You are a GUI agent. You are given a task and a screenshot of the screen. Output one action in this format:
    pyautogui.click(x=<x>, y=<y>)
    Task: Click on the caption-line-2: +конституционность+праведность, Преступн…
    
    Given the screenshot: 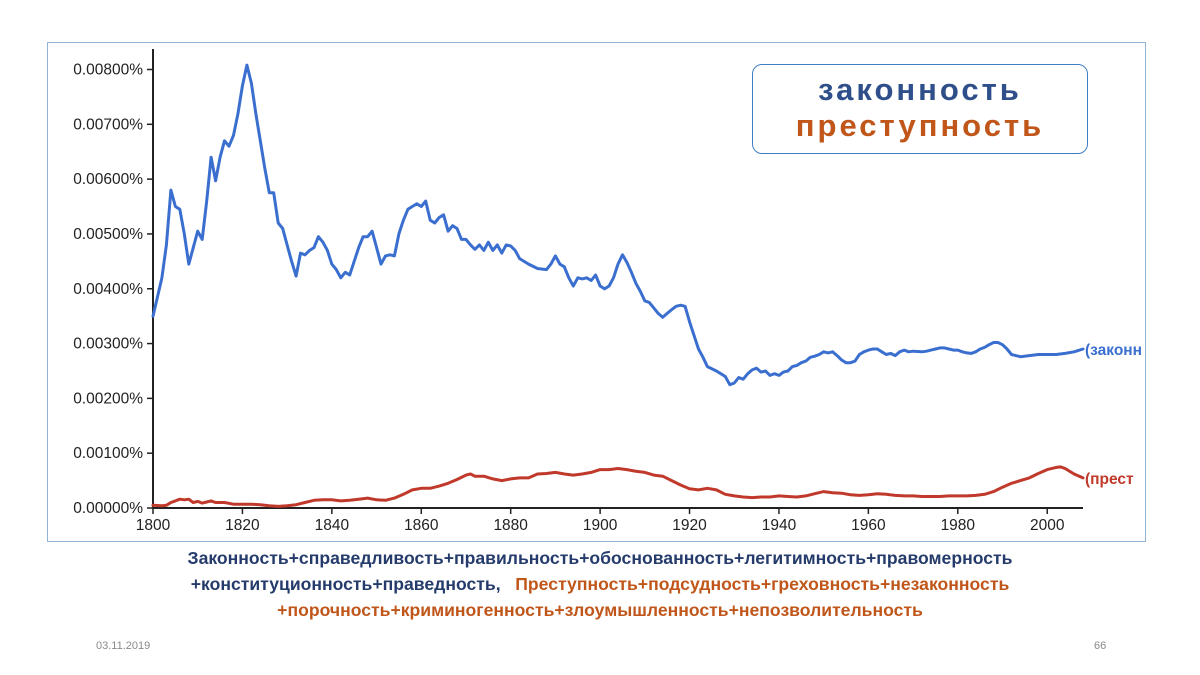 What is the action you would take?
    pyautogui.click(x=600, y=584)
    